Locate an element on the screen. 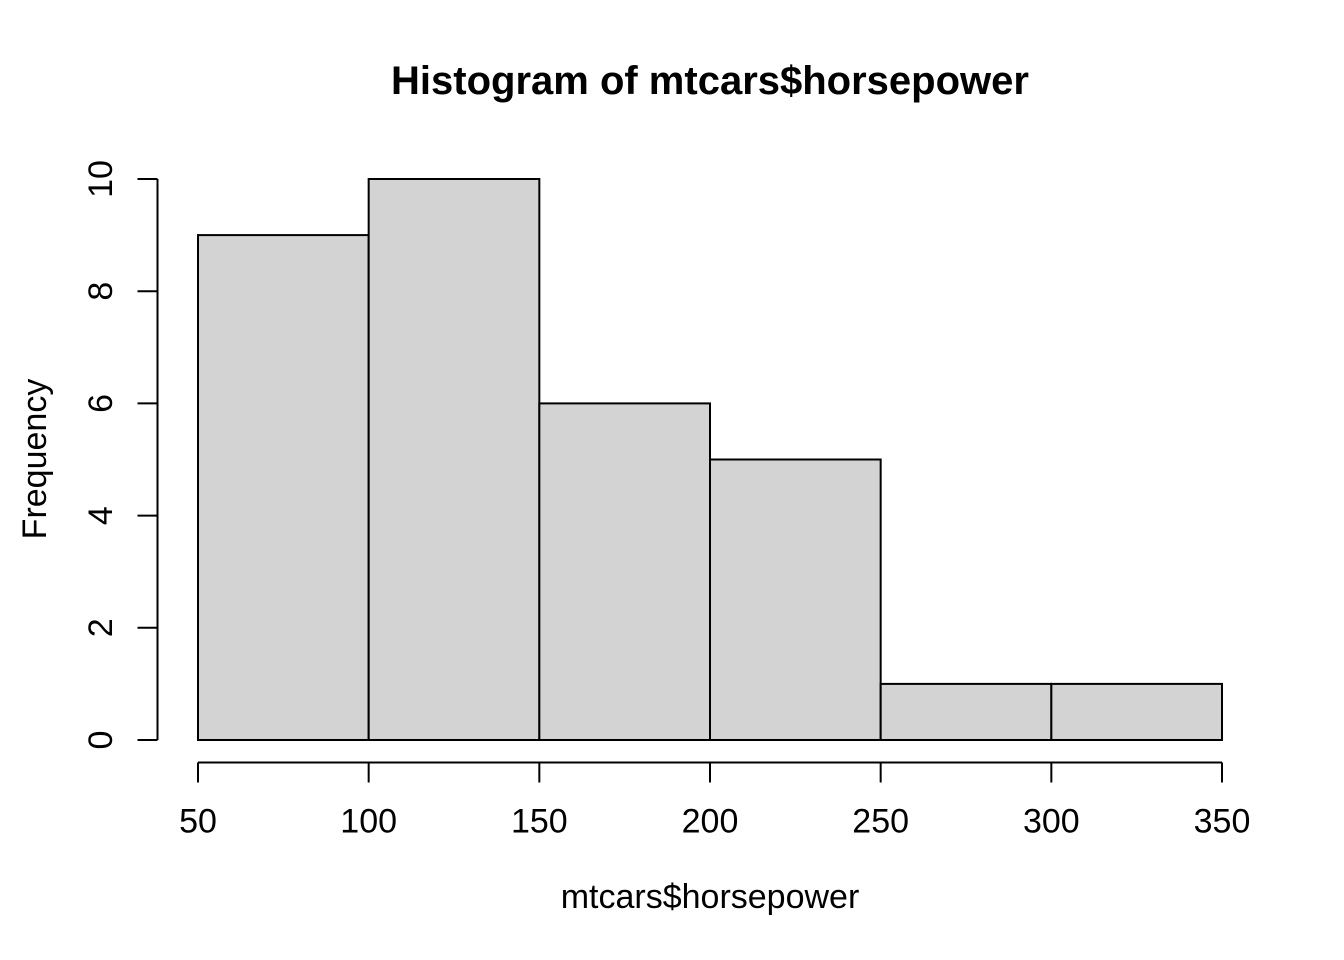 The width and height of the screenshot is (1344, 960). y-axis-tick-label: 0 is located at coordinates (101, 740).